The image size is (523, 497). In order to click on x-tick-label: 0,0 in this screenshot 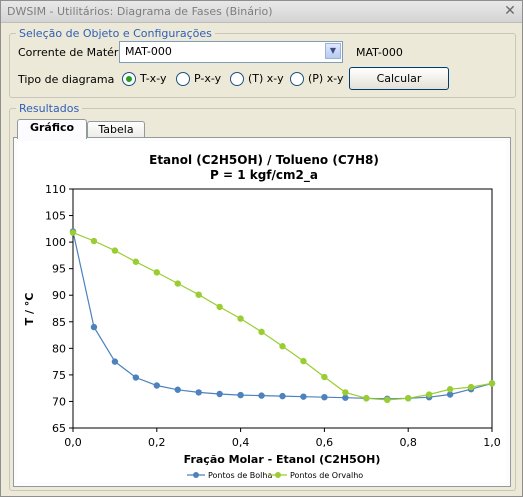, I will do `click(73, 442)`.